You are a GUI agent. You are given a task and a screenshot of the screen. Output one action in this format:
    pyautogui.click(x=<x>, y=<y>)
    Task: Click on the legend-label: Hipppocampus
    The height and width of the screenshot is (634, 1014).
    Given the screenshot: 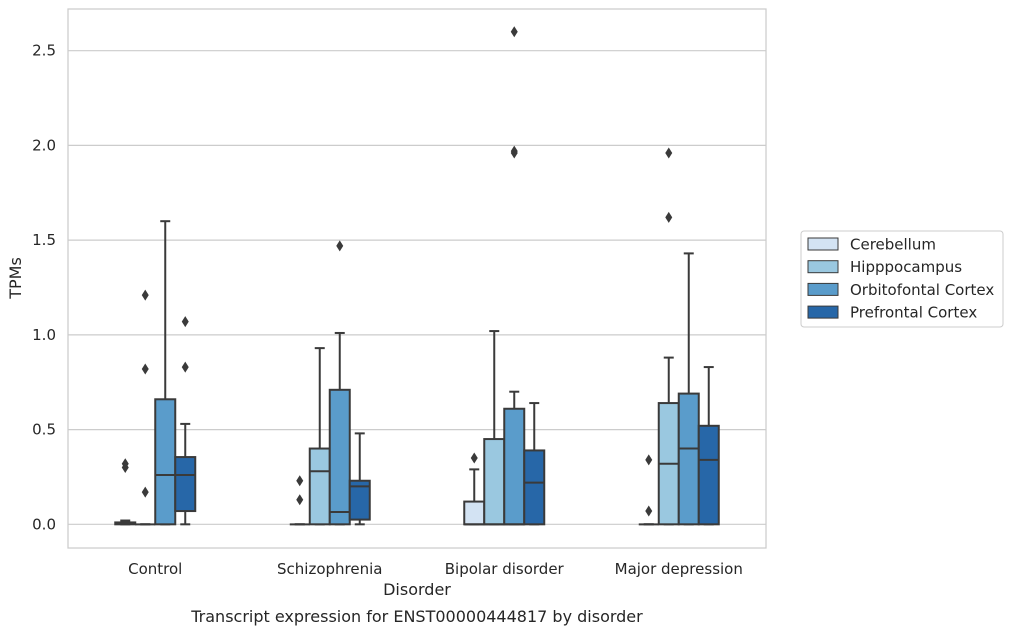 What is the action you would take?
    pyautogui.click(x=906, y=267)
    